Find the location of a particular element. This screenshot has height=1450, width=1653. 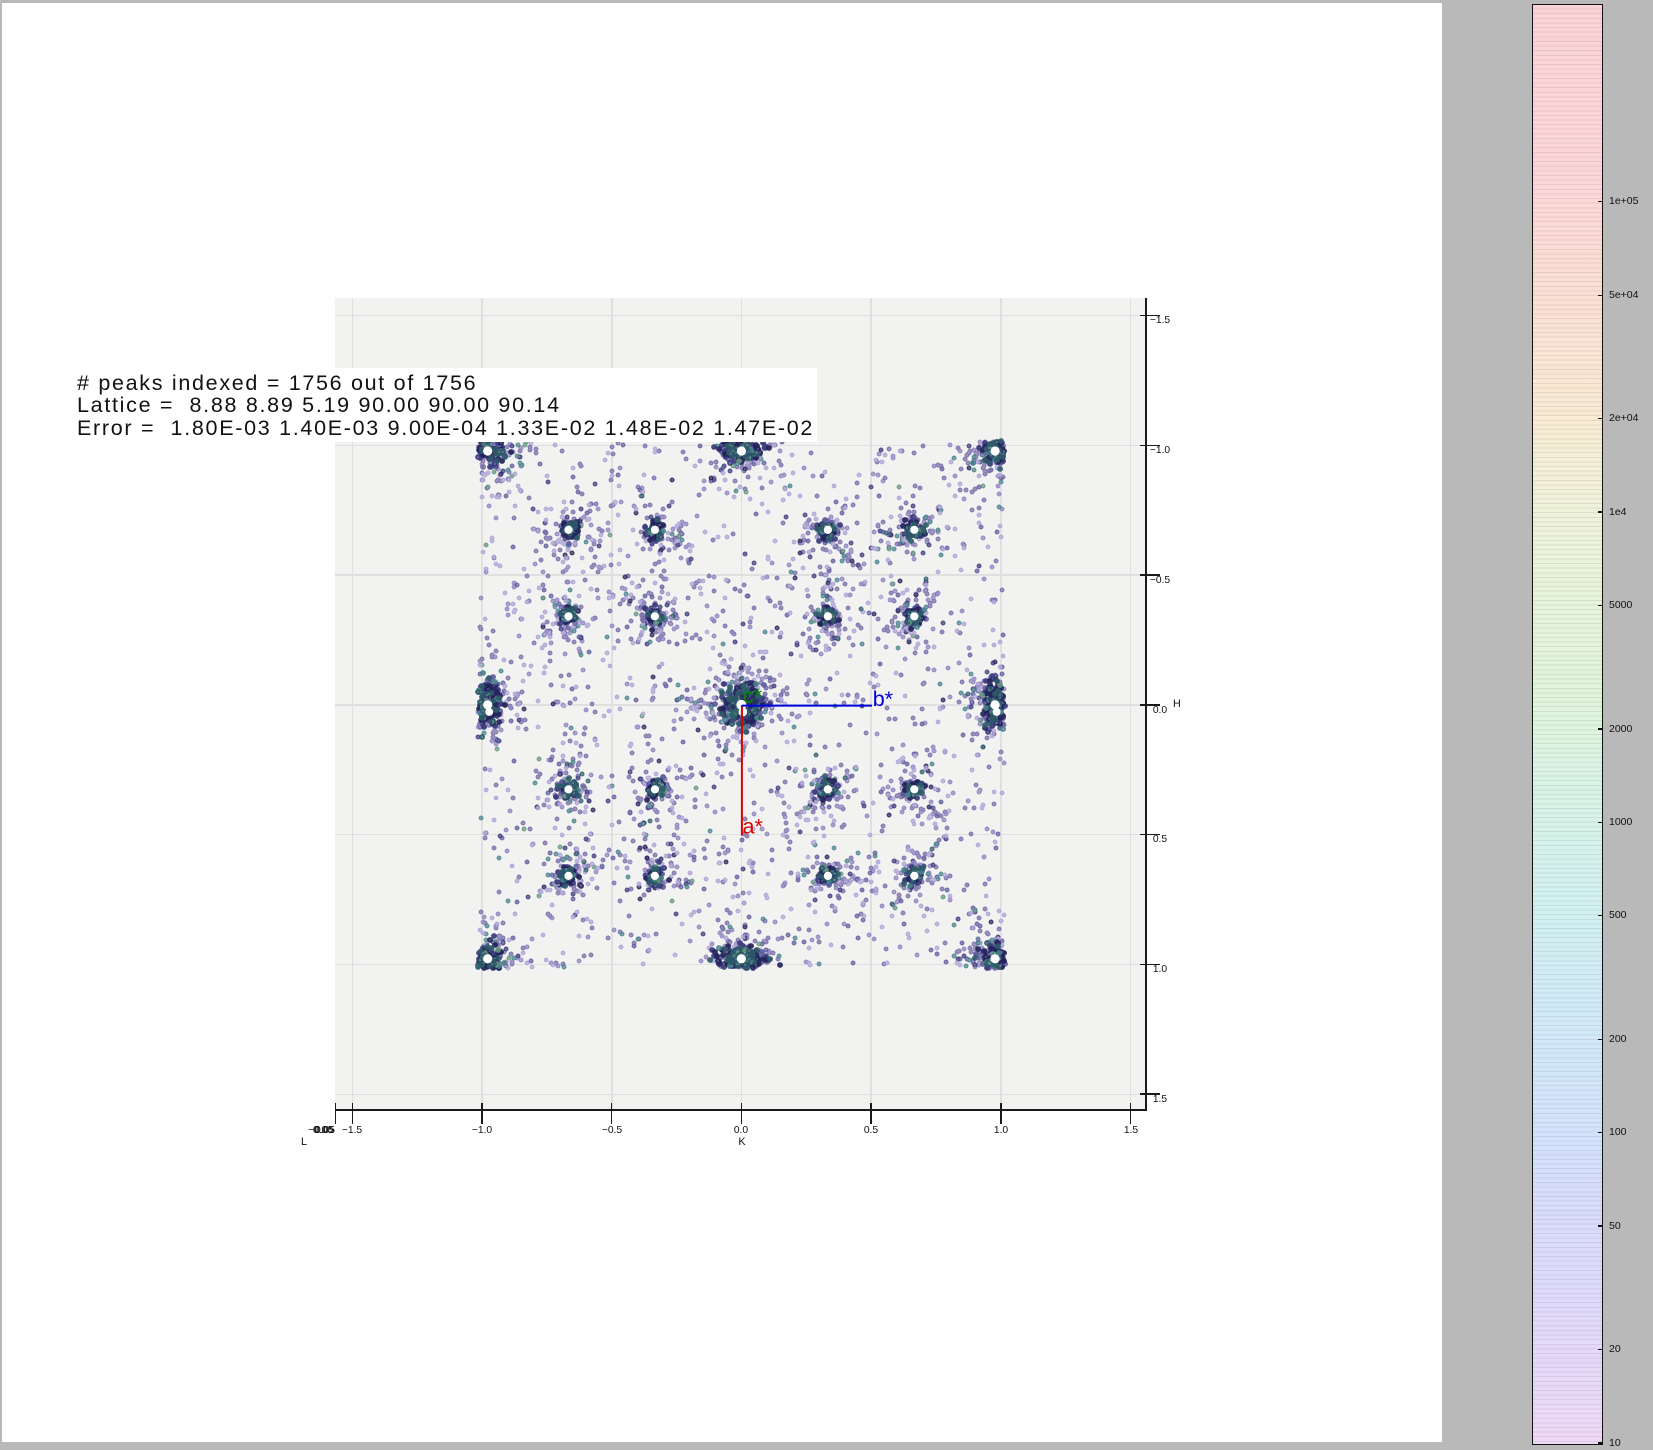

svg-text: b* is located at coordinates (883, 699).